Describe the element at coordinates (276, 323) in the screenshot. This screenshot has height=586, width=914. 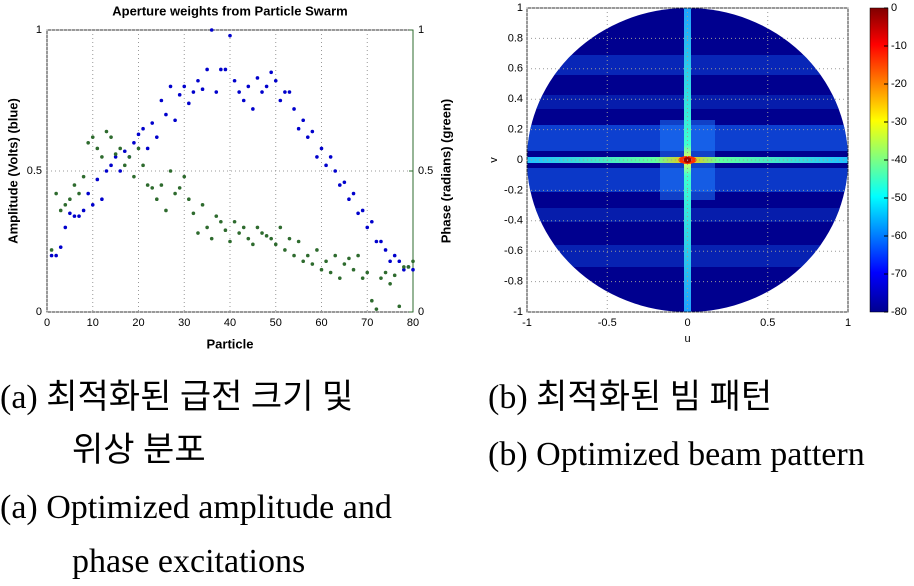
I see `x-tick-label: 50` at that location.